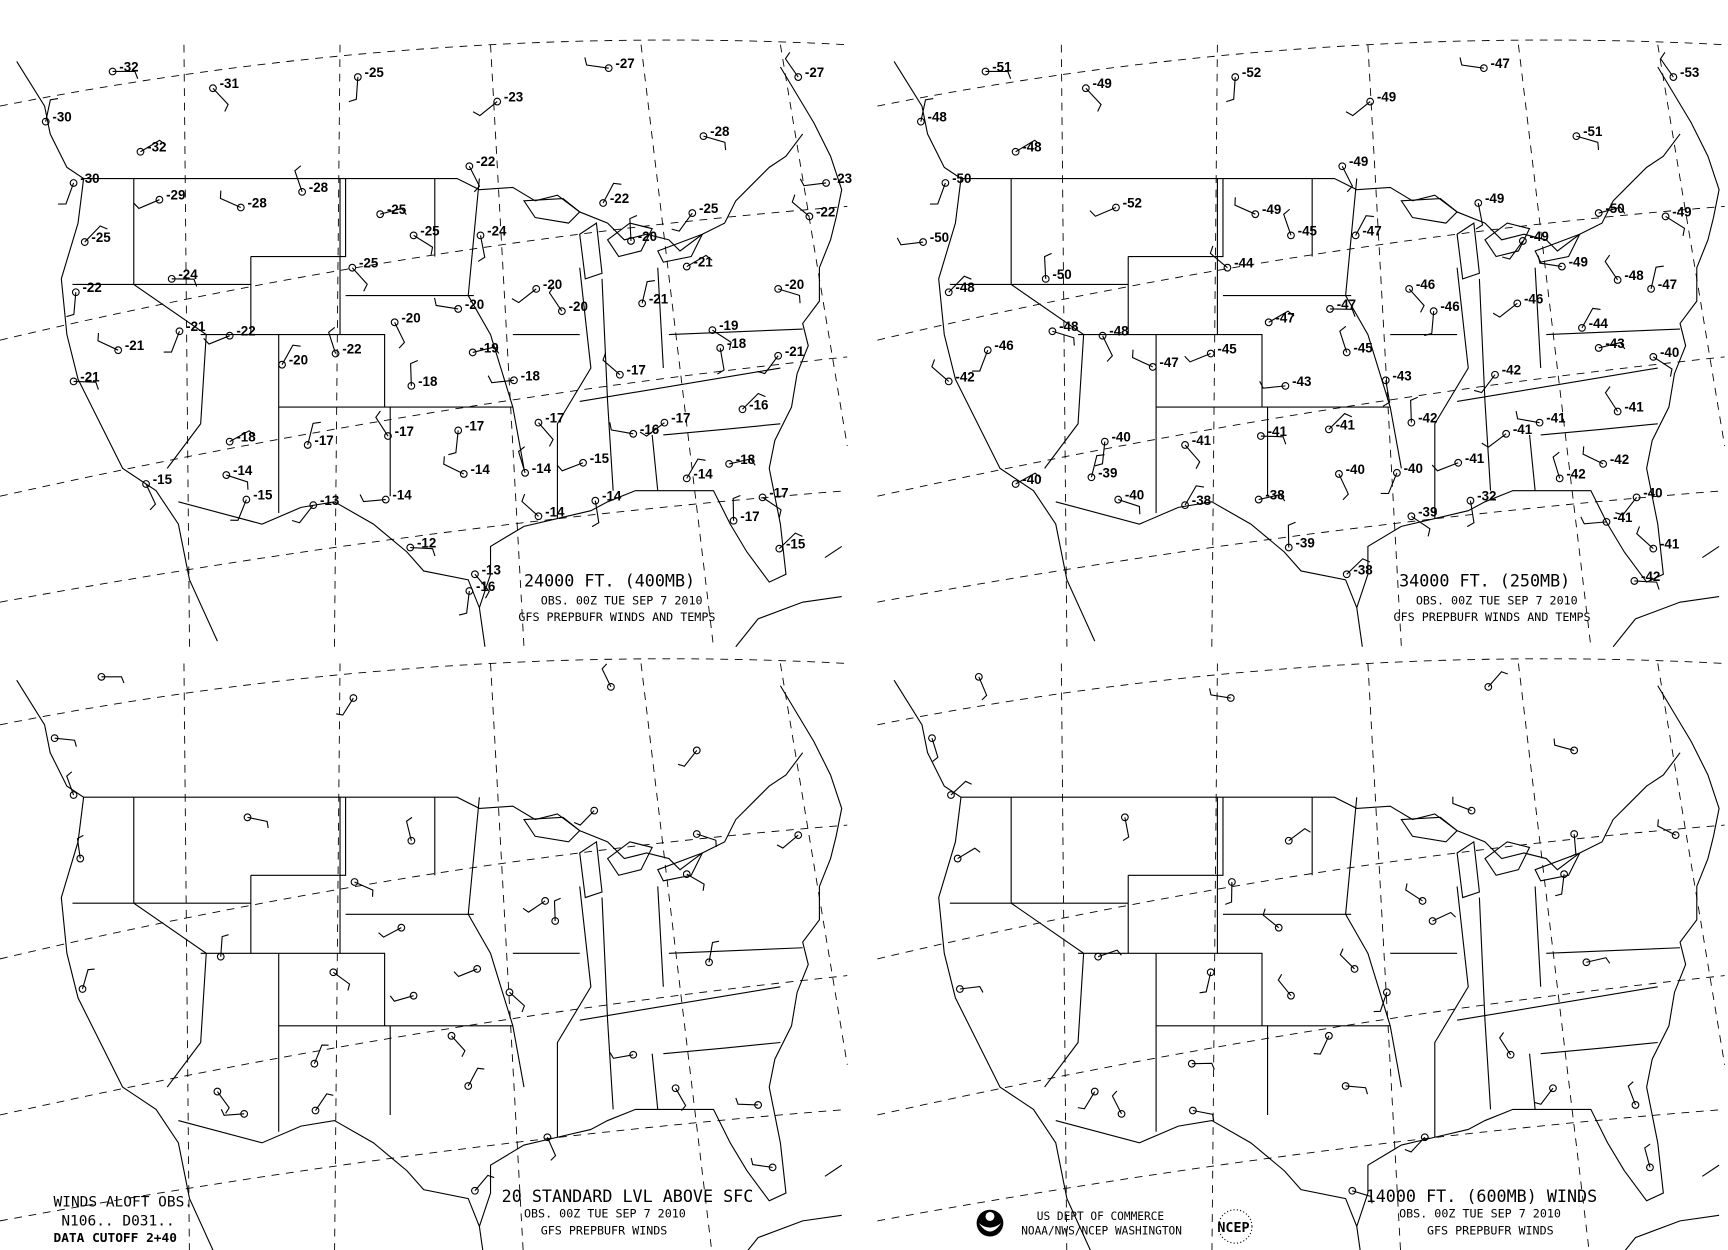  I want to click on temperature-value: -42, so click(1575, 473).